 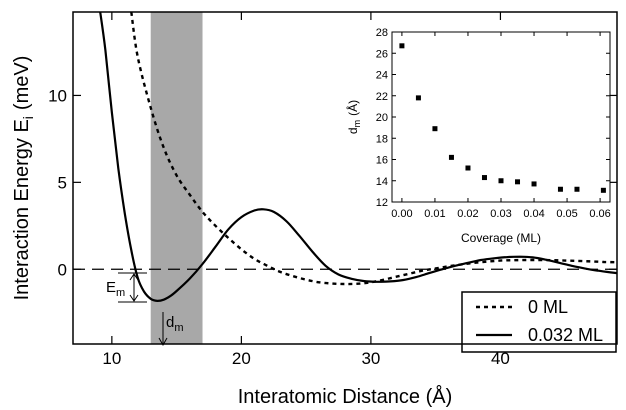 I want to click on x-axis-label: Interatomic Distance (Å), so click(x=345, y=396).